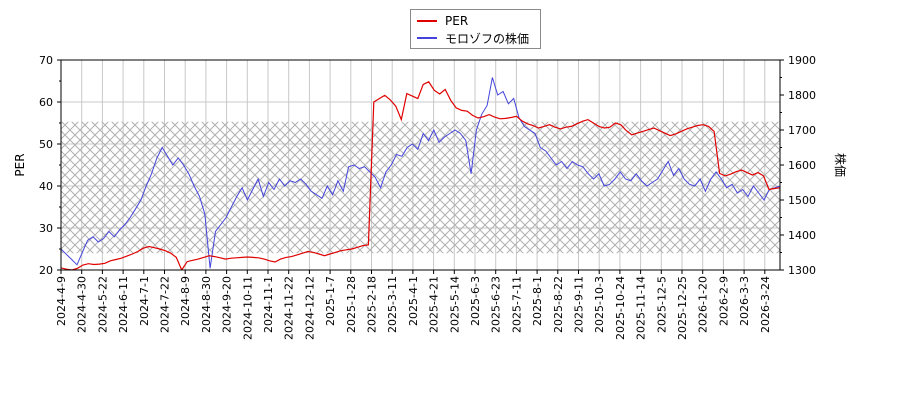 The height and width of the screenshot is (400, 900). I want to click on svg-text: 1500, so click(802, 200).